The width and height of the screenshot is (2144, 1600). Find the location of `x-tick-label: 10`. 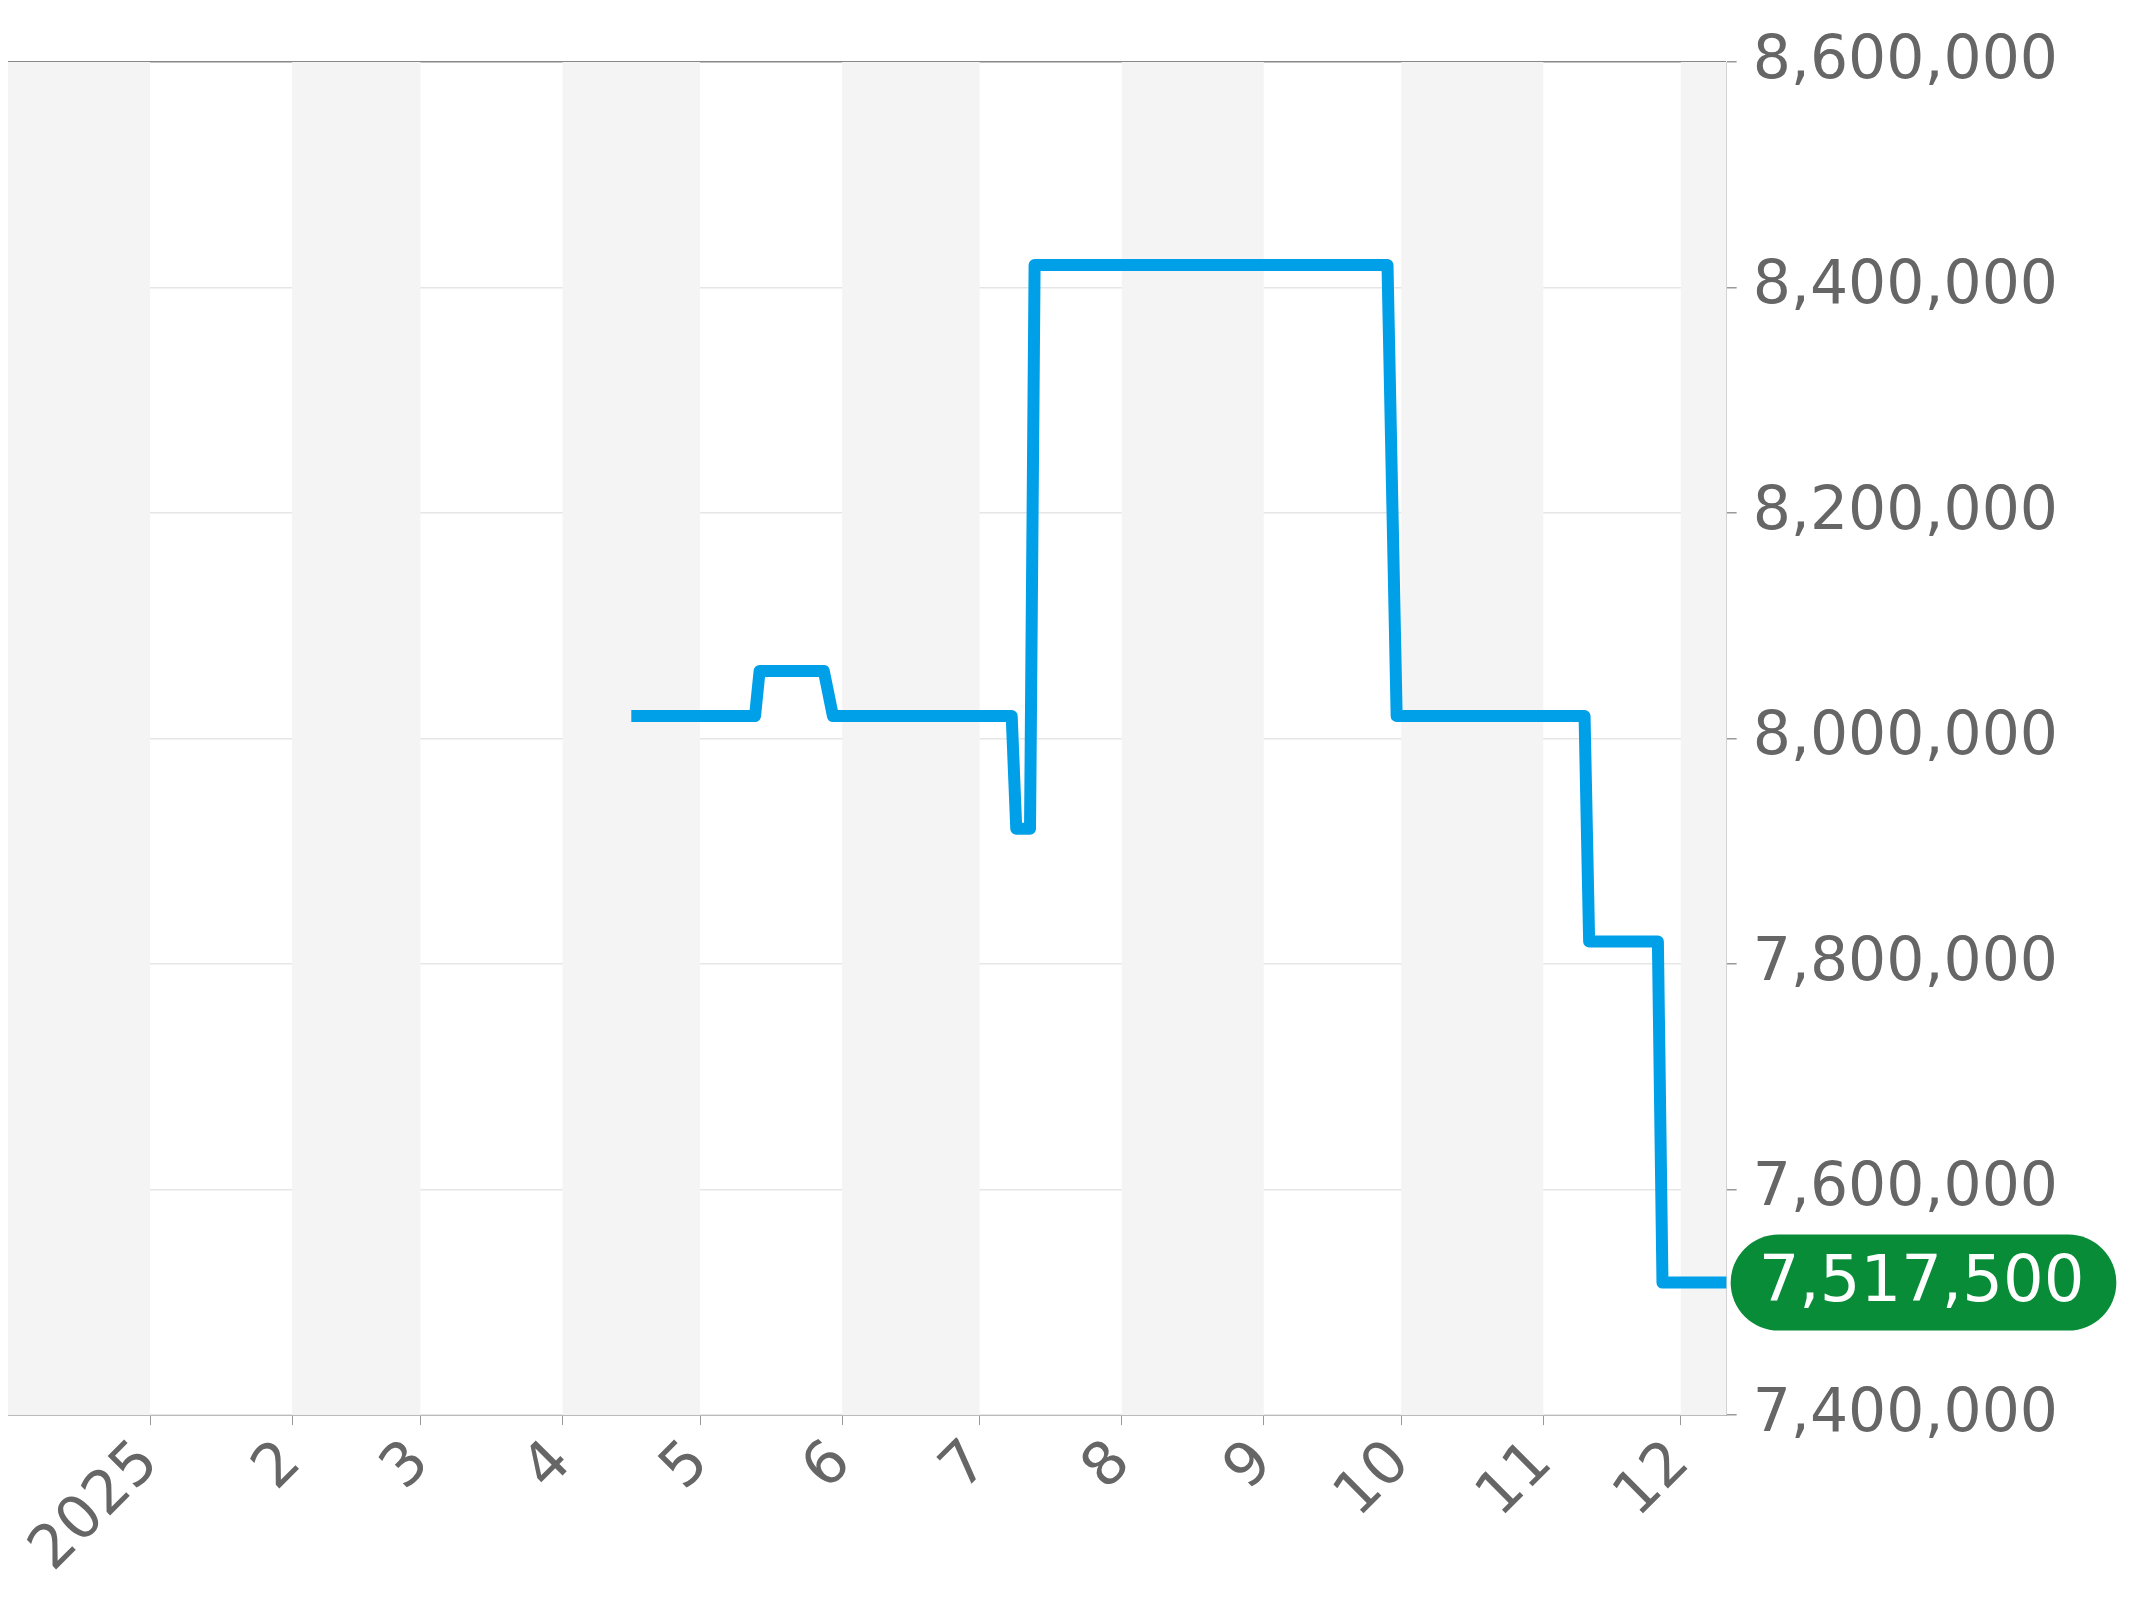

x-tick-label: 10 is located at coordinates (1370, 1477).